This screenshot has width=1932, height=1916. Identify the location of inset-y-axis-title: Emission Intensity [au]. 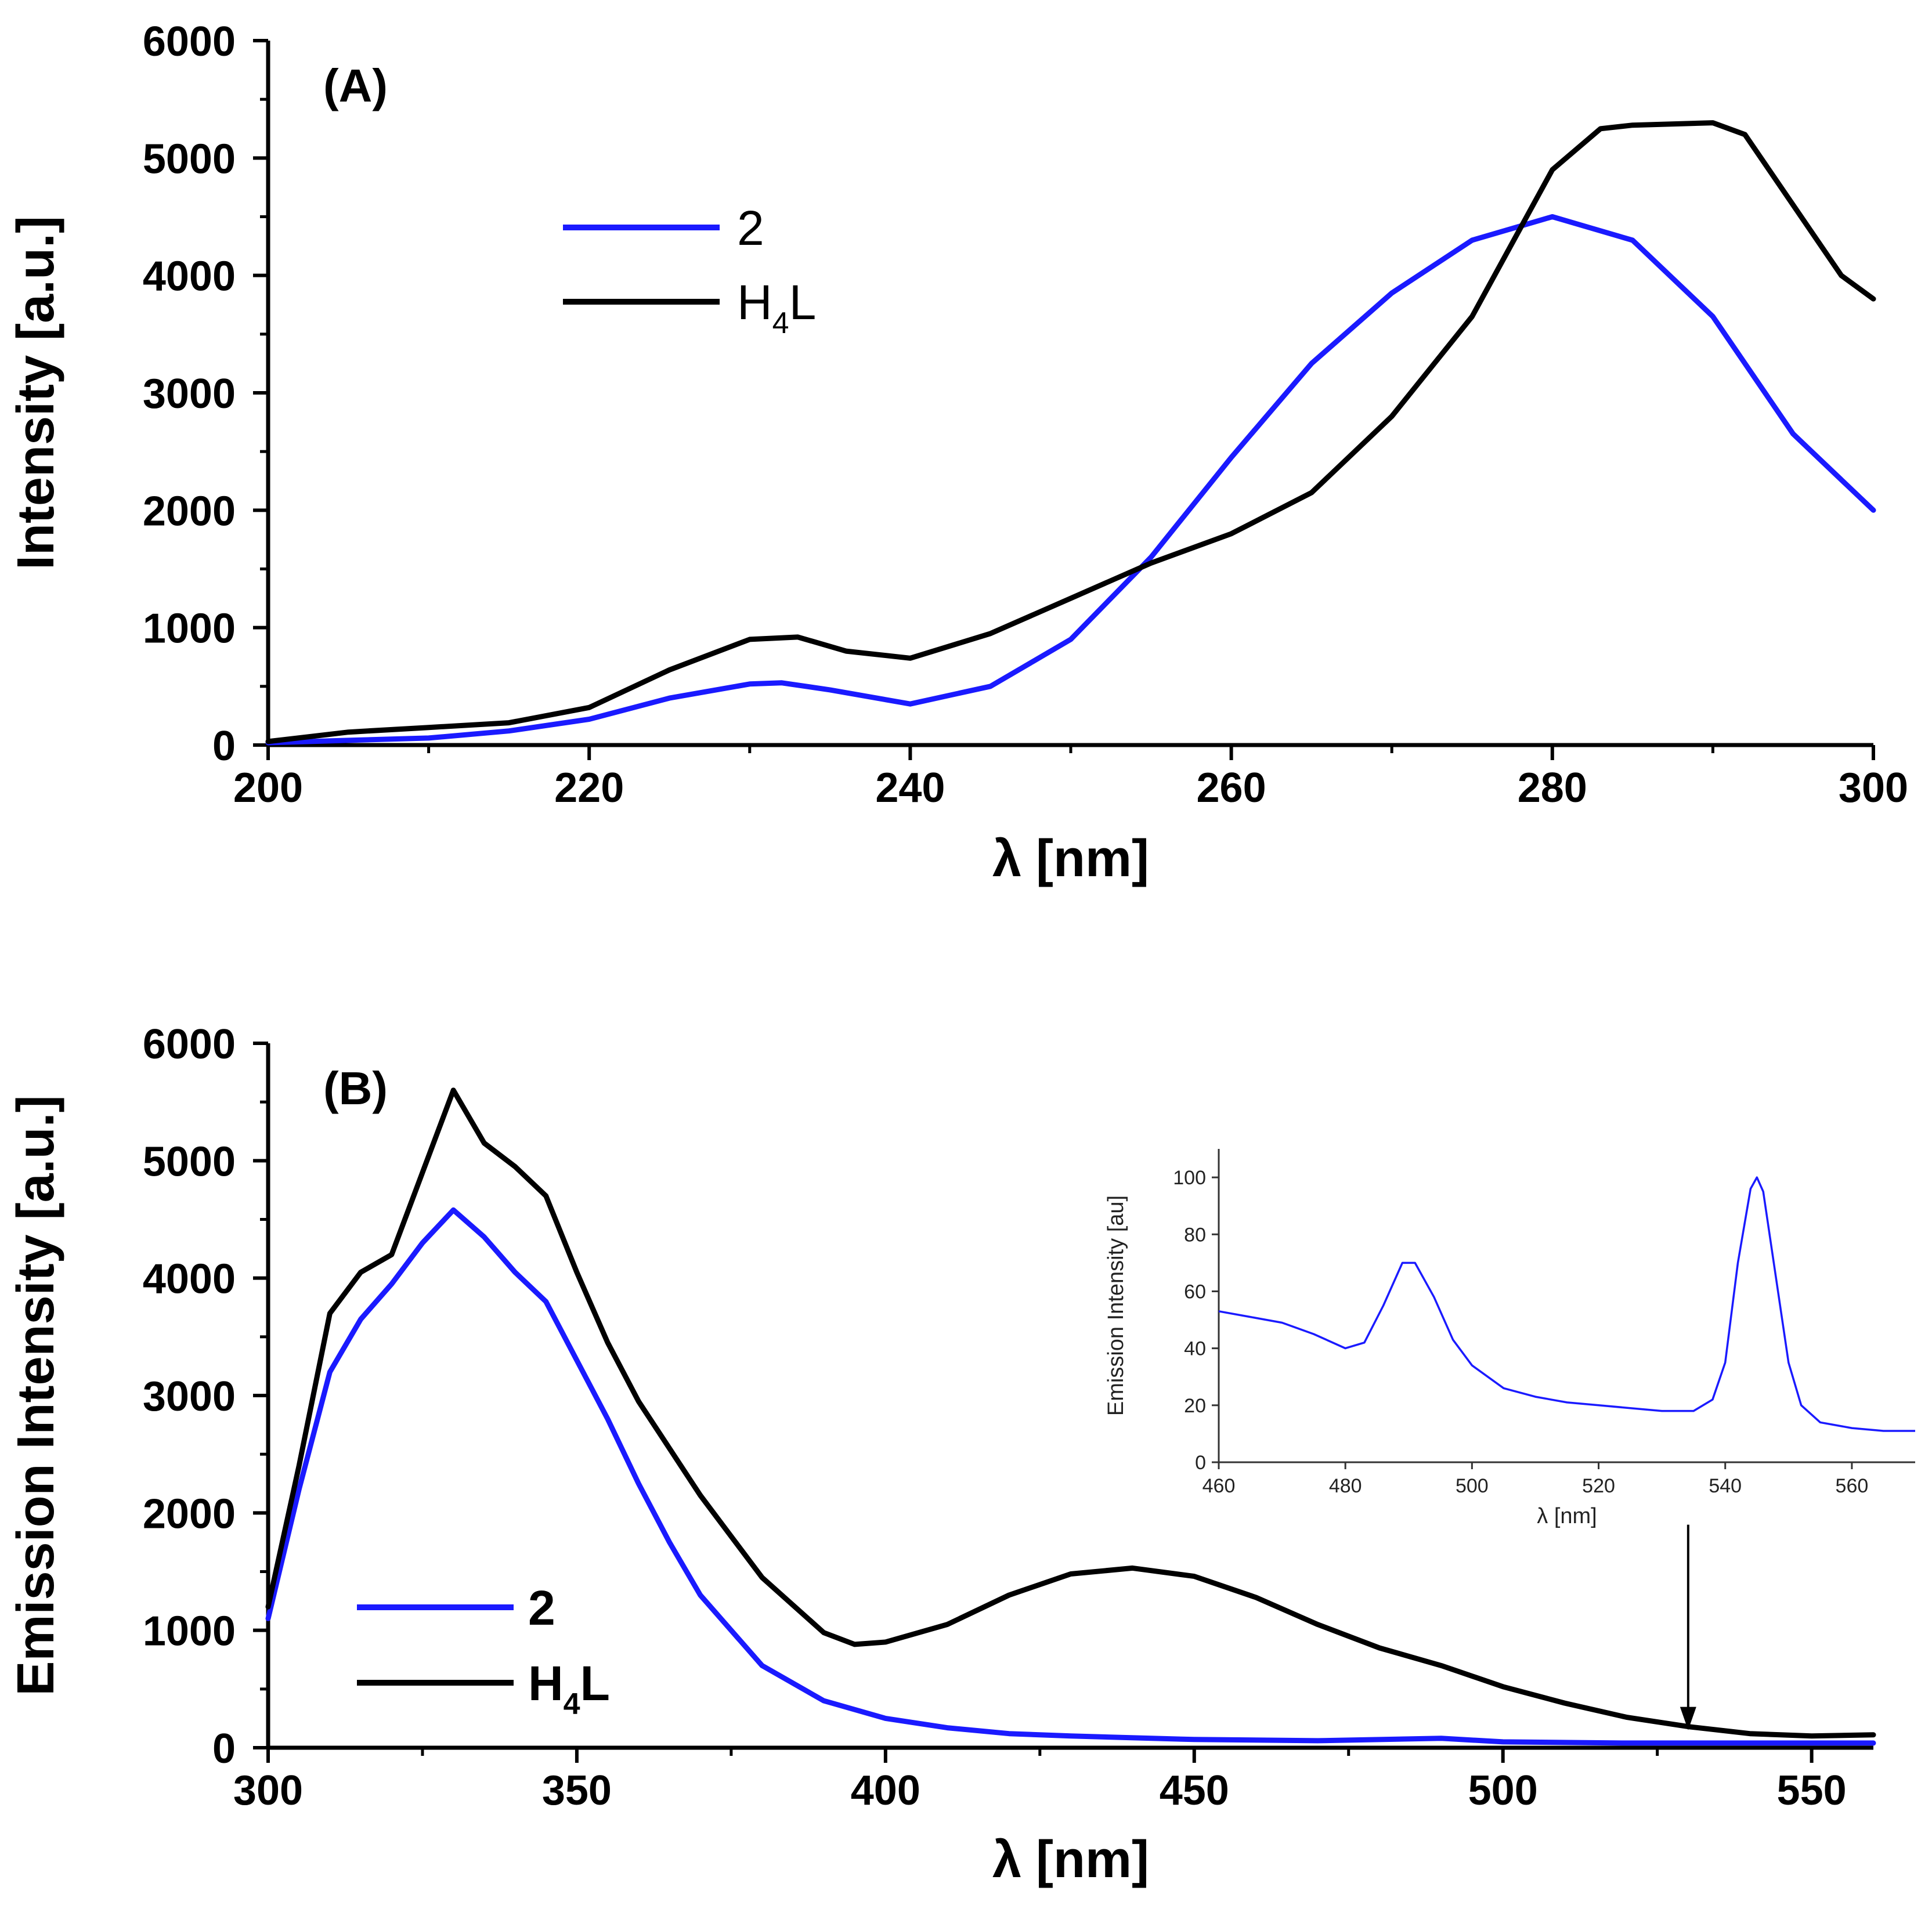
(1116, 1305).